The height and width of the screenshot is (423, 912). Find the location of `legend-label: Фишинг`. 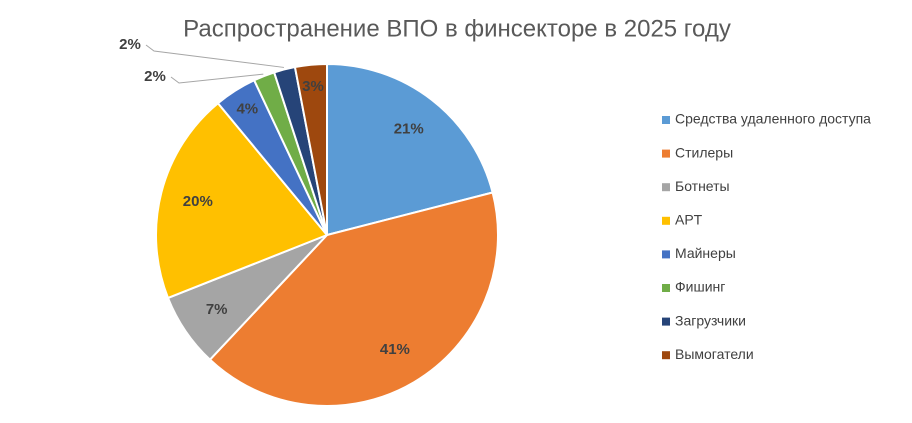

legend-label: Фишинг is located at coordinates (700, 287).